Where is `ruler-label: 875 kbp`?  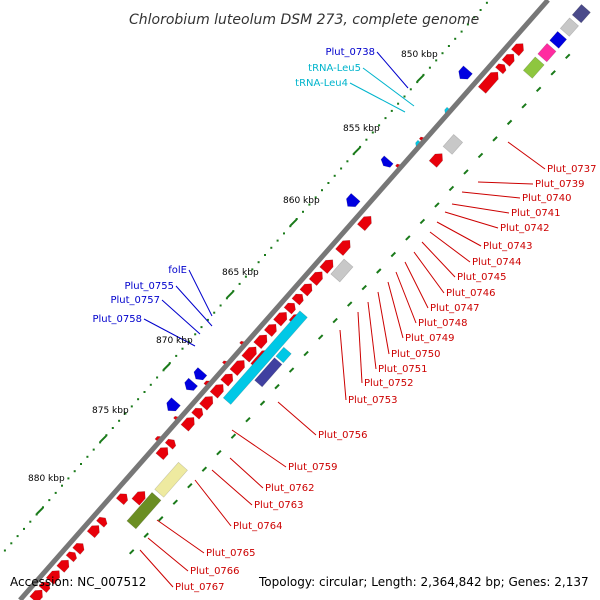
ruler-label: 875 kbp is located at coordinates (110, 411).